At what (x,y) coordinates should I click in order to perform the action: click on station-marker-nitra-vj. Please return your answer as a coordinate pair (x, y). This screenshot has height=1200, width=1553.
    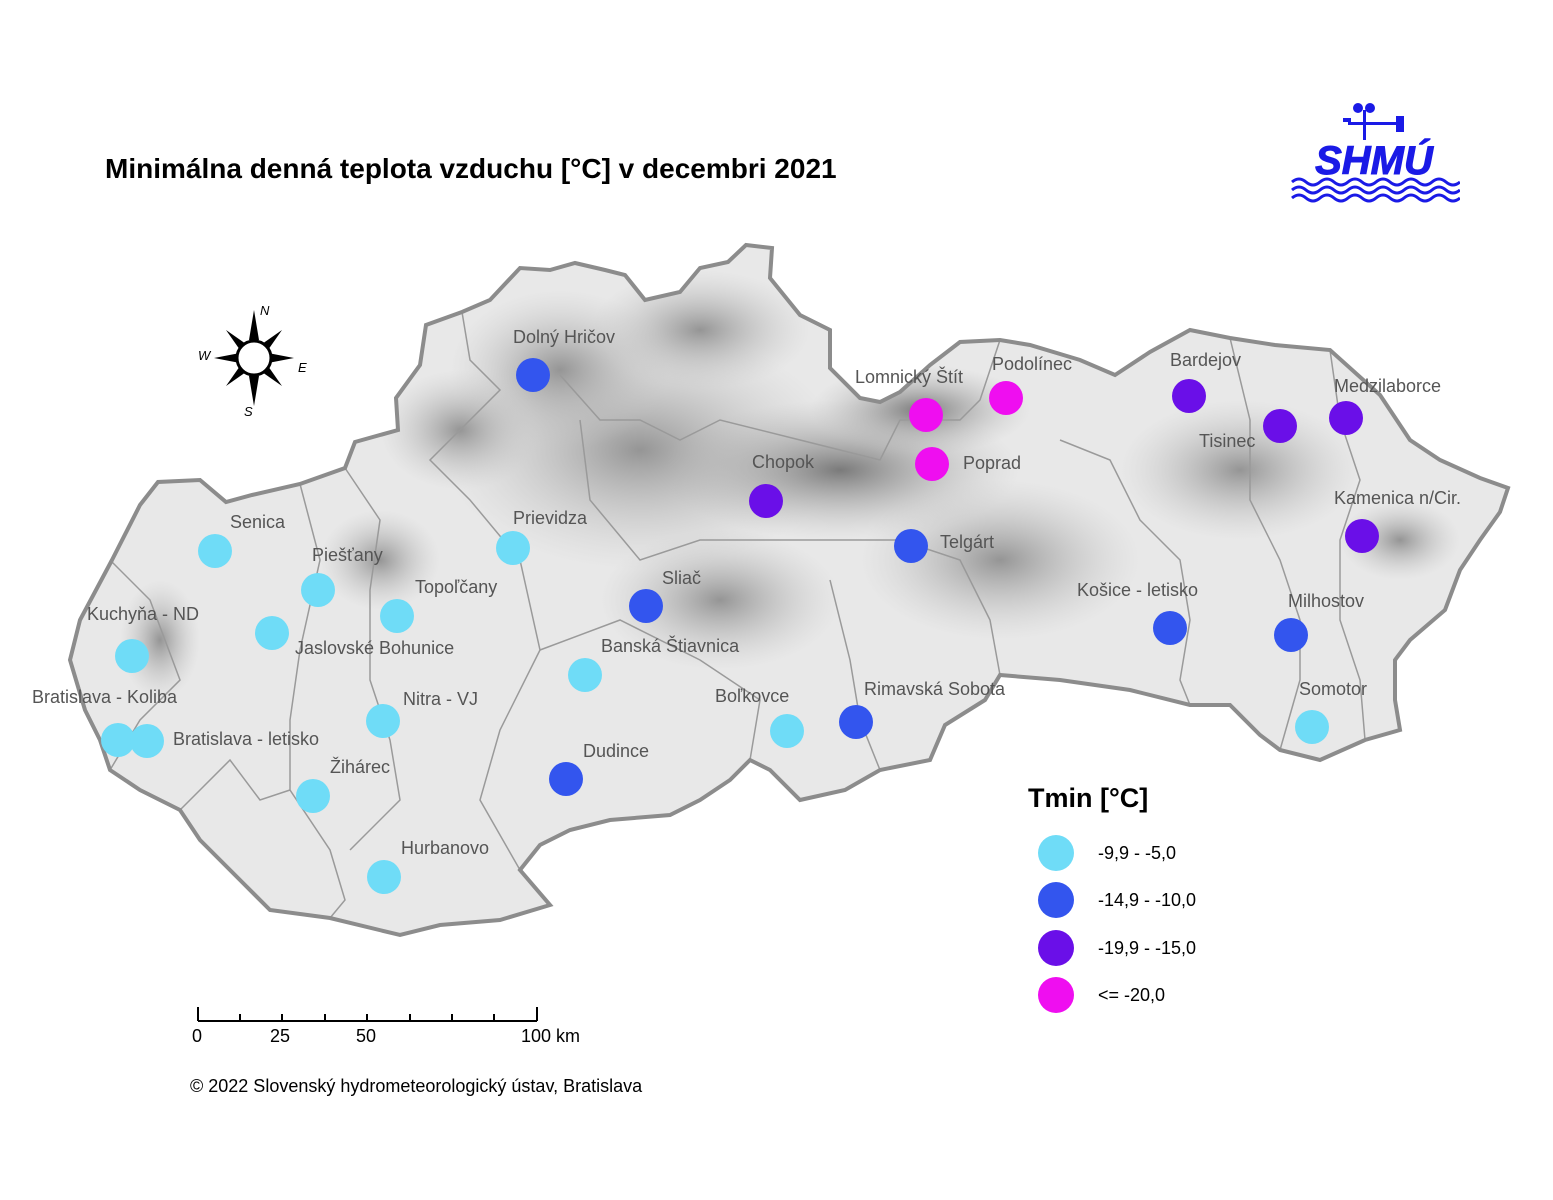
    Looking at the image, I should click on (383, 721).